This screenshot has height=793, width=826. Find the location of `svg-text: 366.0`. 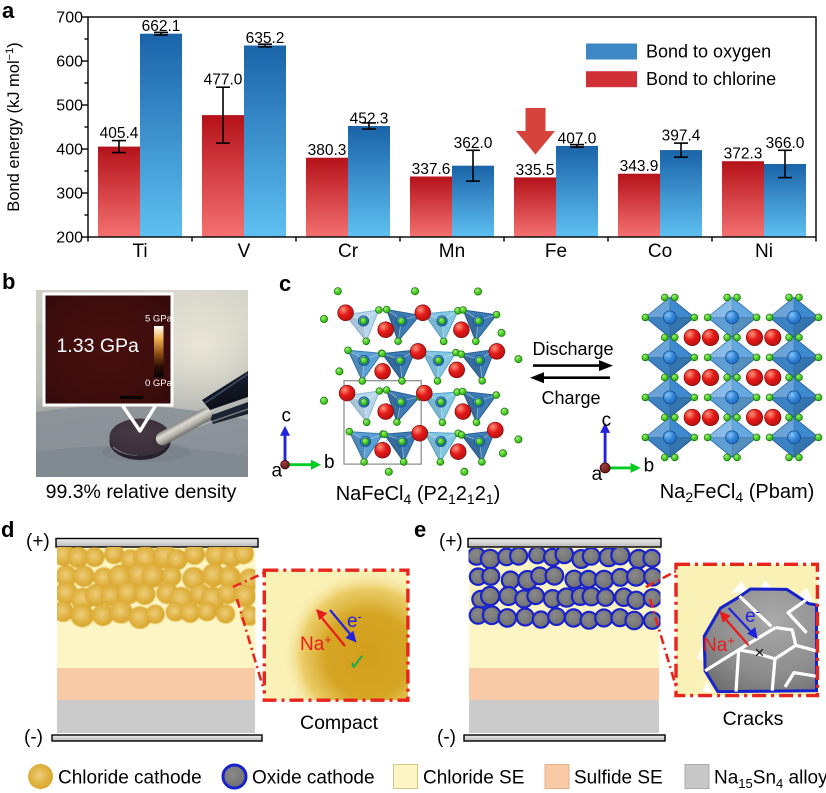

svg-text: 366.0 is located at coordinates (785, 143).